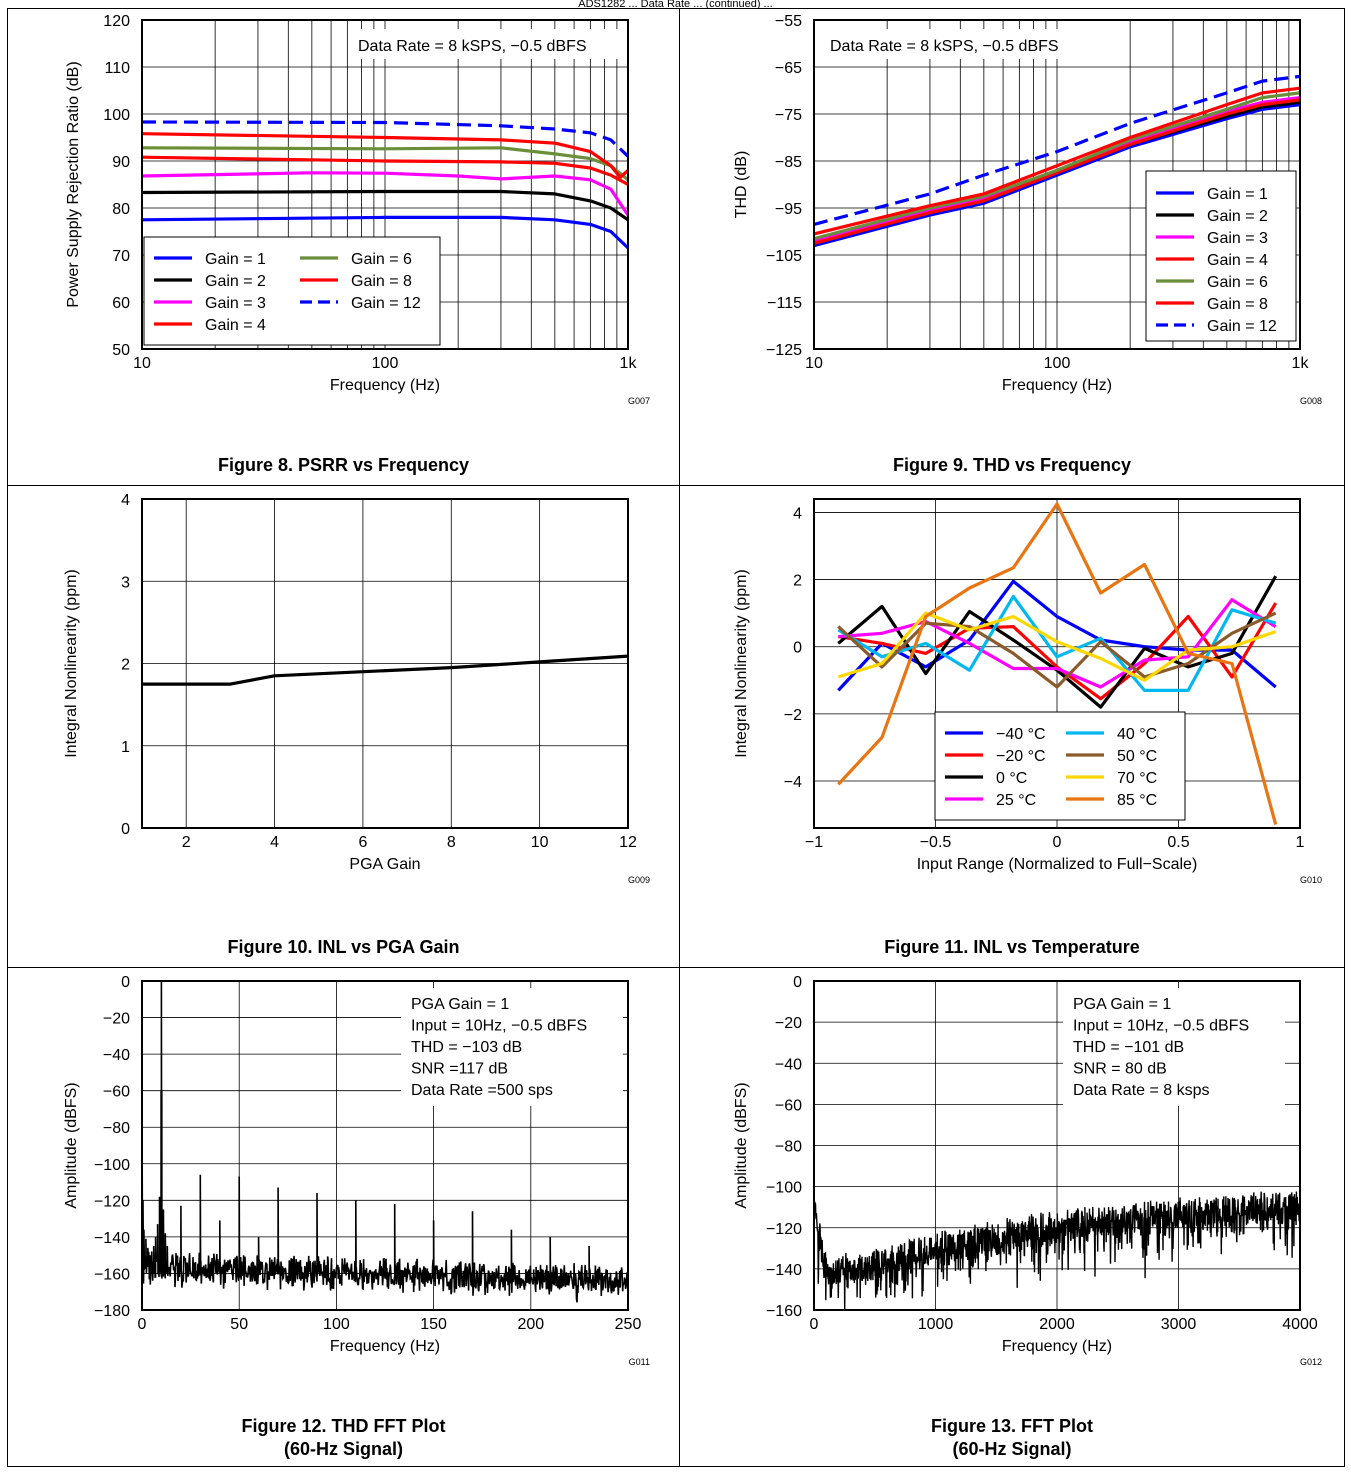 Image resolution: width=1351 pixels, height=1472 pixels. What do you see at coordinates (292, 291) in the screenshot?
I see `legend-box` at bounding box center [292, 291].